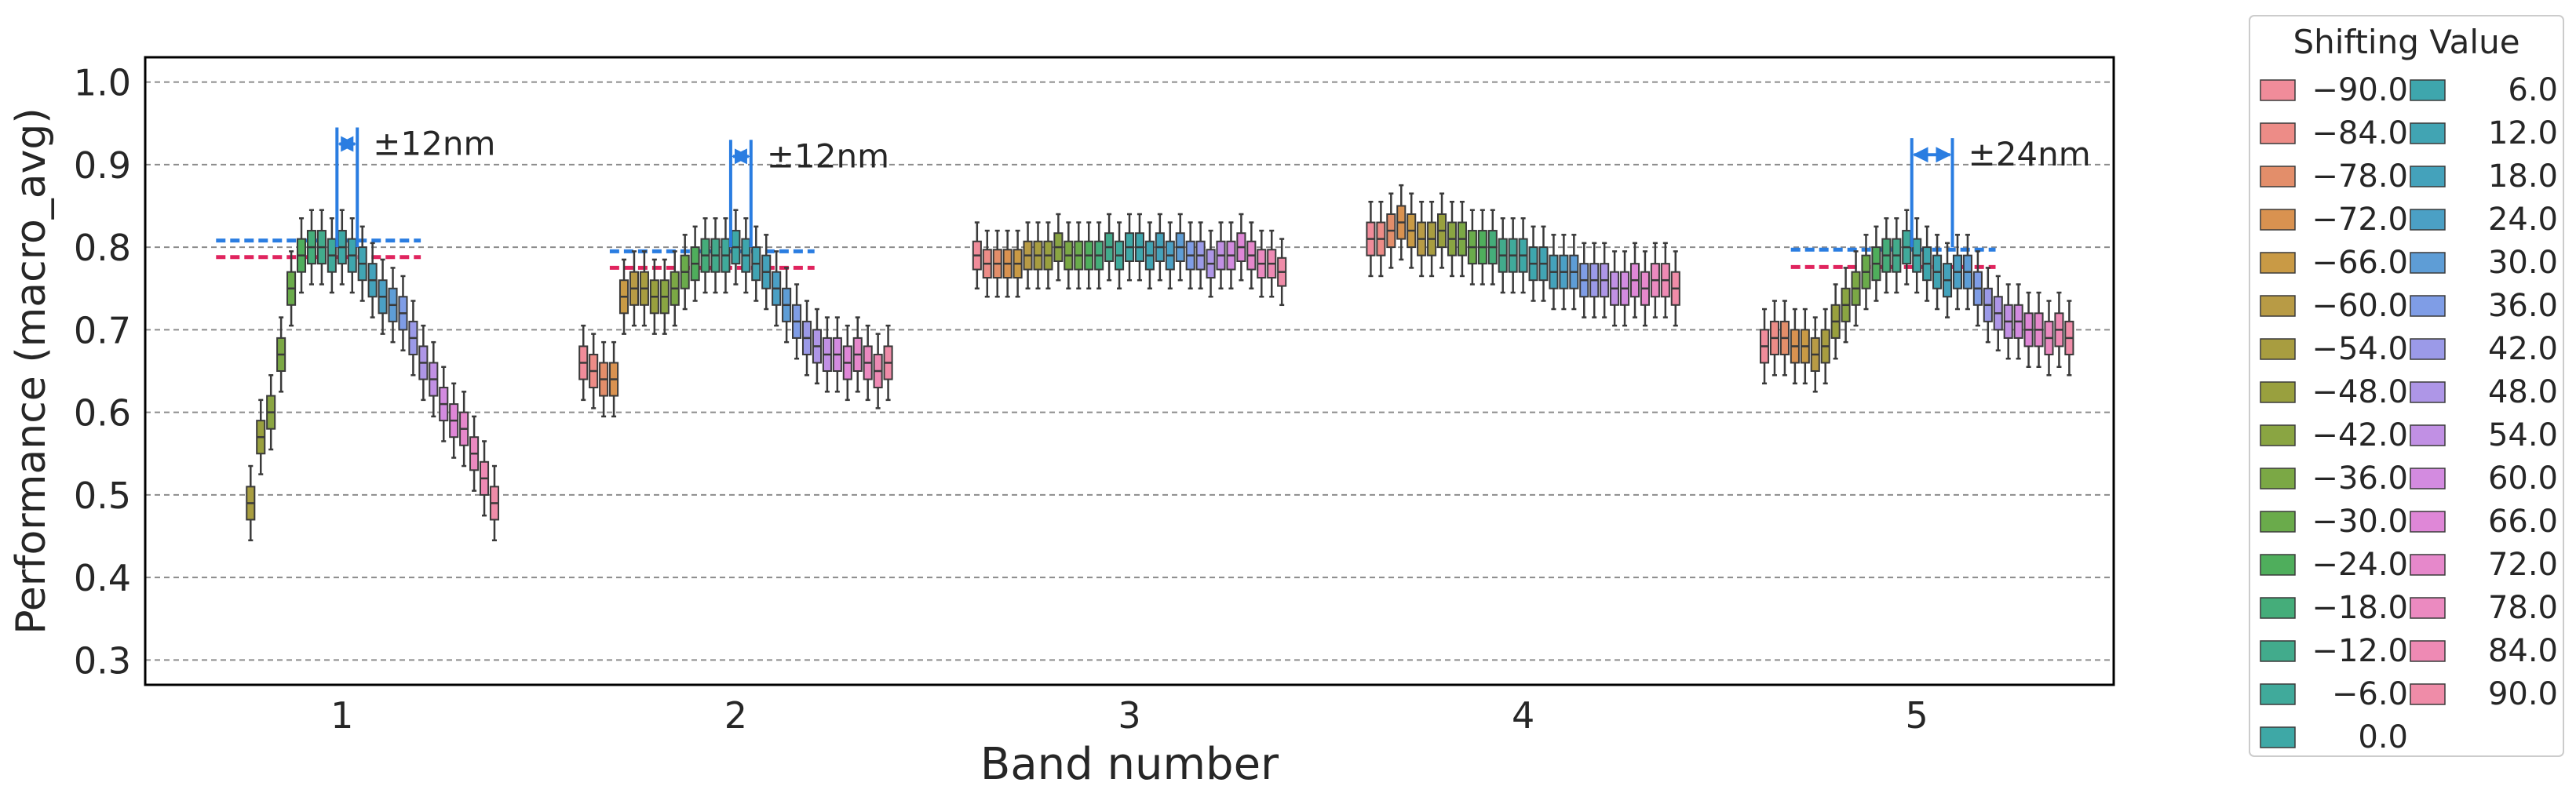 This screenshot has height=797, width=2576. What do you see at coordinates (1129, 765) in the screenshot?
I see `x-axis-label: Band number` at bounding box center [1129, 765].